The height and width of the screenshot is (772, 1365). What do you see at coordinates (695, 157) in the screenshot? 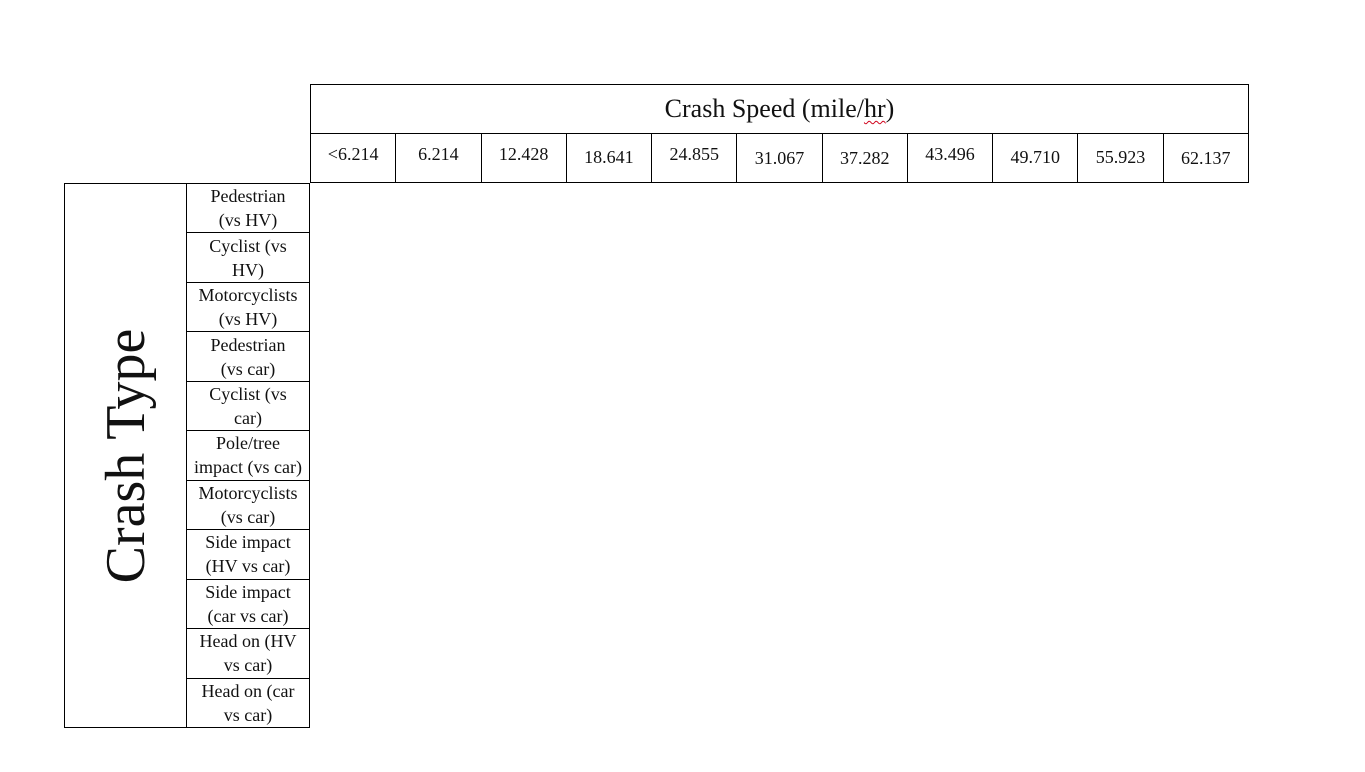
I see `speed-cell: 24.855` at bounding box center [695, 157].